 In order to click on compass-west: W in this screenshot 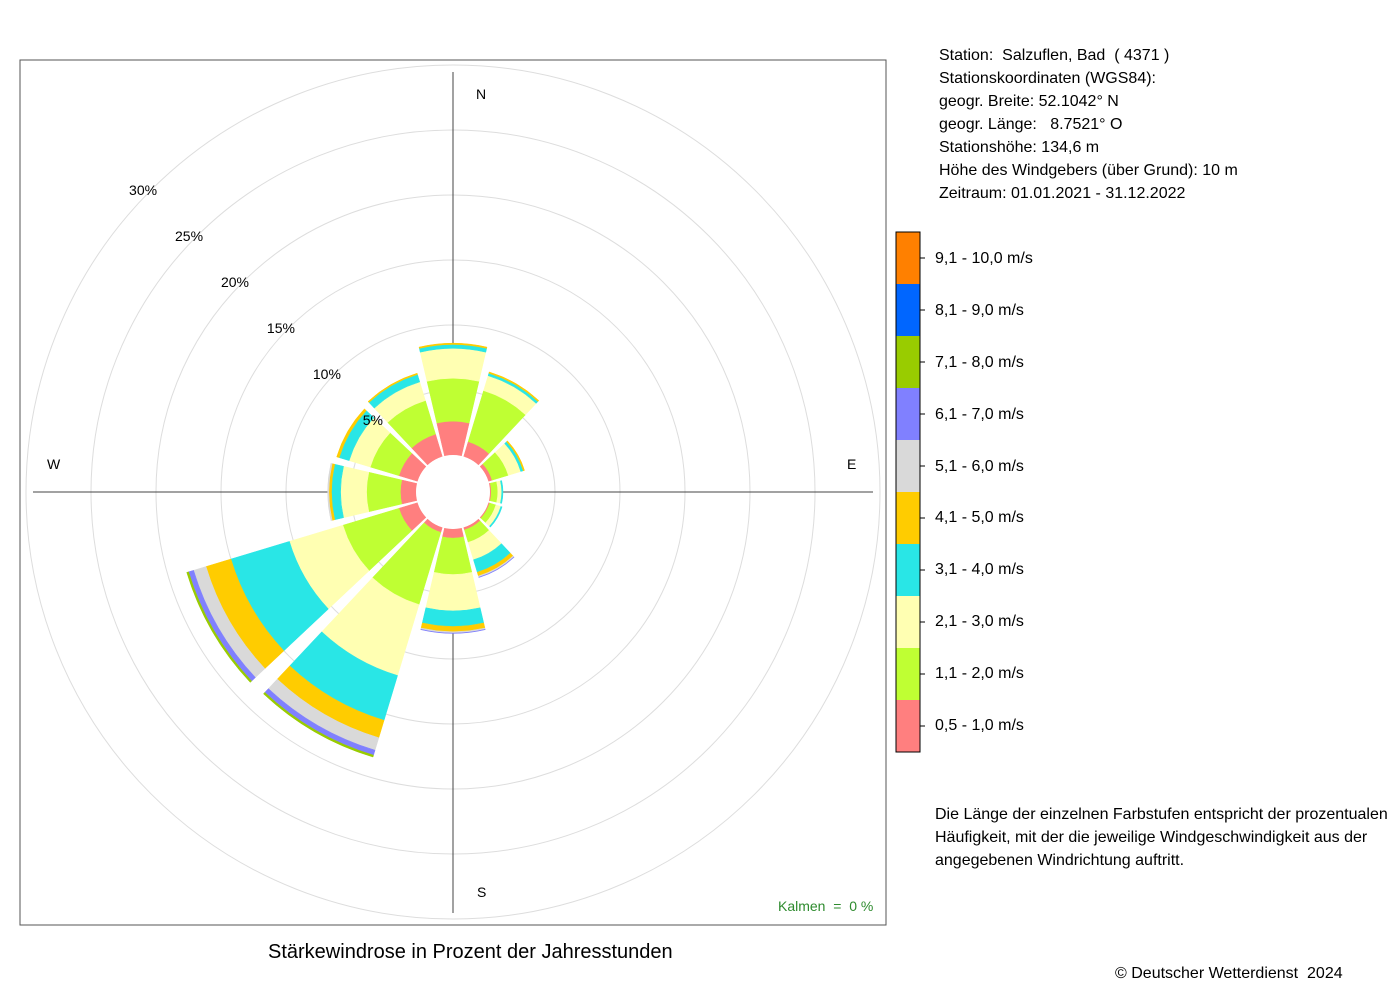, I will do `click(54, 464)`.